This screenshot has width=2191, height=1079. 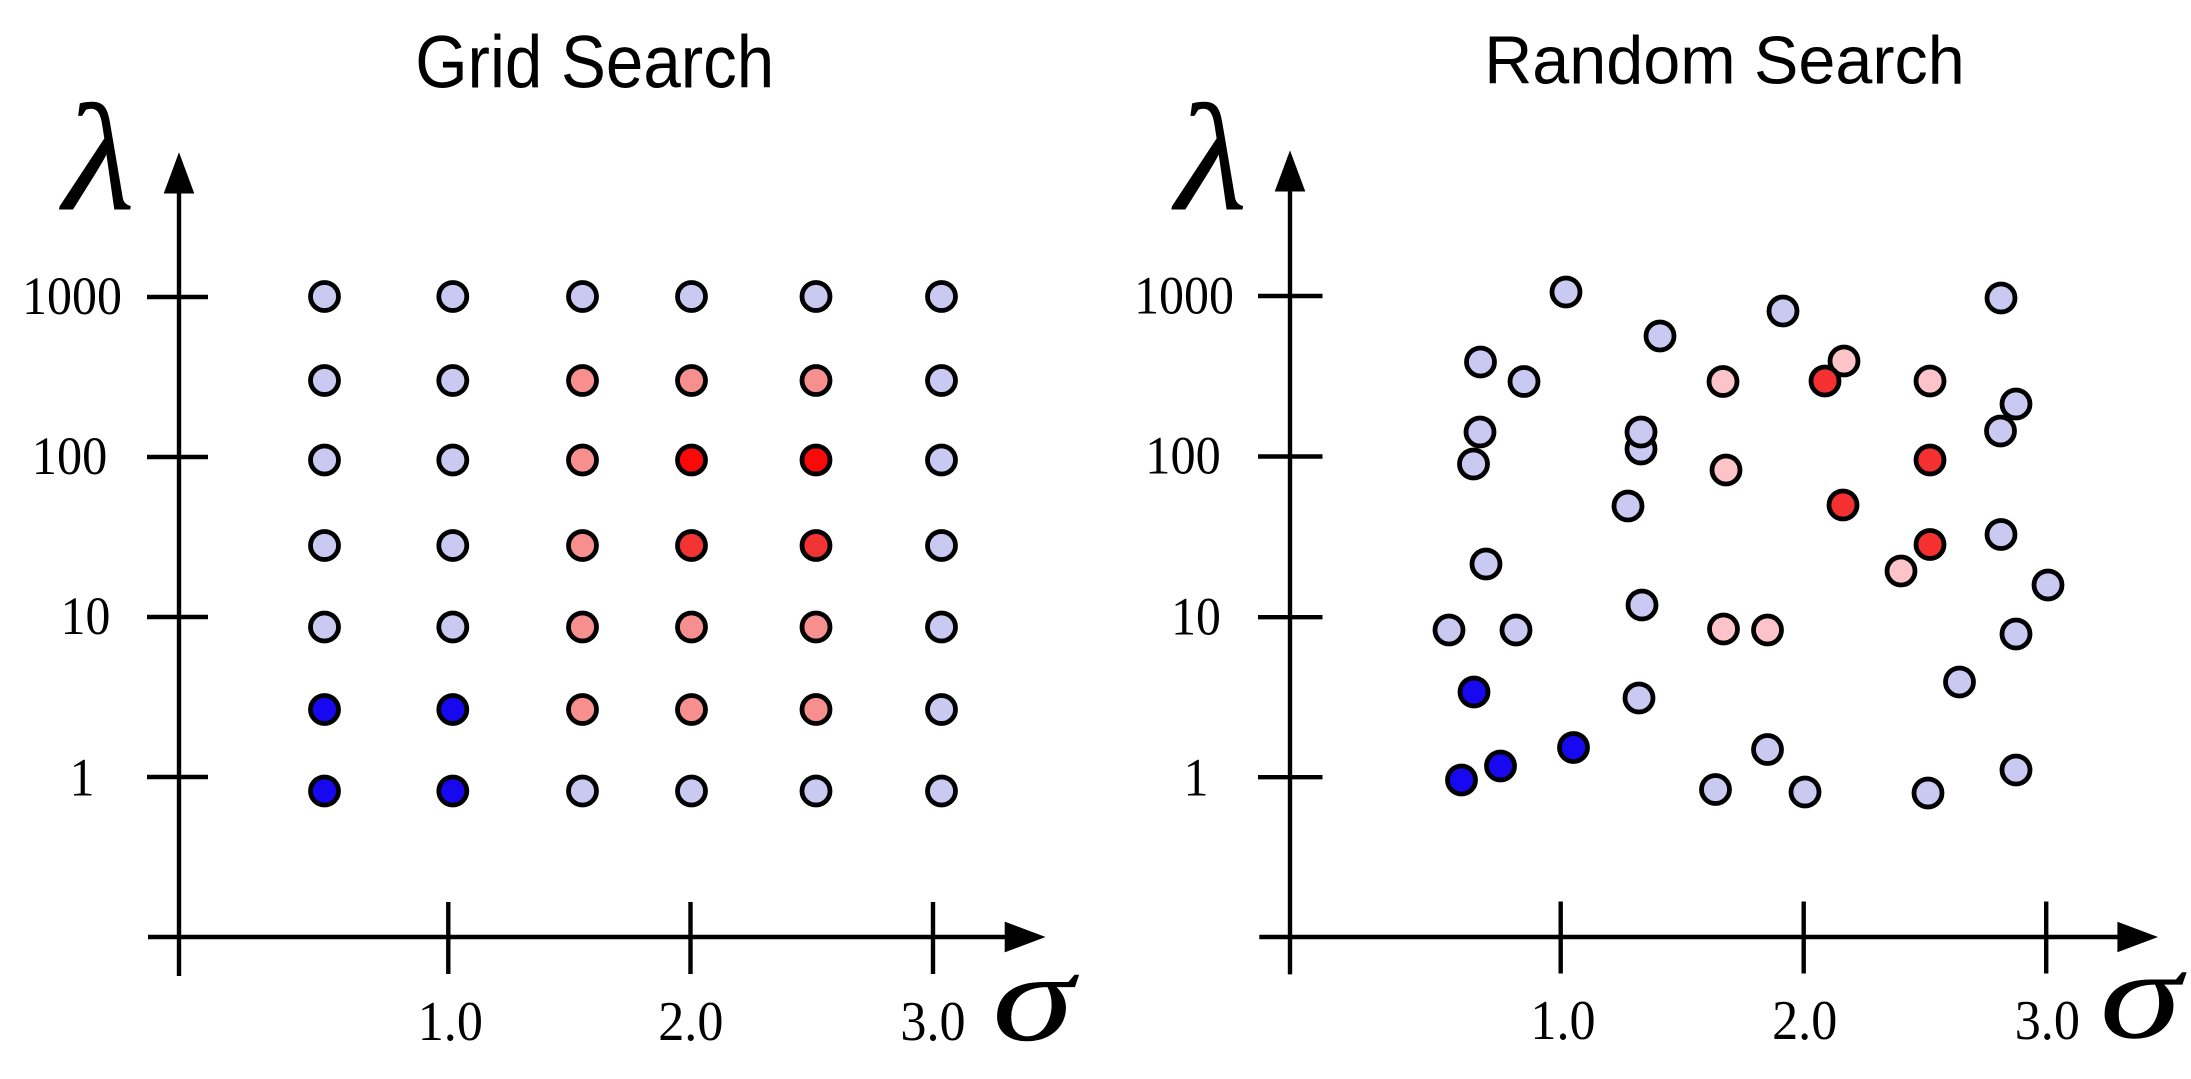 What do you see at coordinates (594, 62) in the screenshot?
I see `svg-text: Grid Search` at bounding box center [594, 62].